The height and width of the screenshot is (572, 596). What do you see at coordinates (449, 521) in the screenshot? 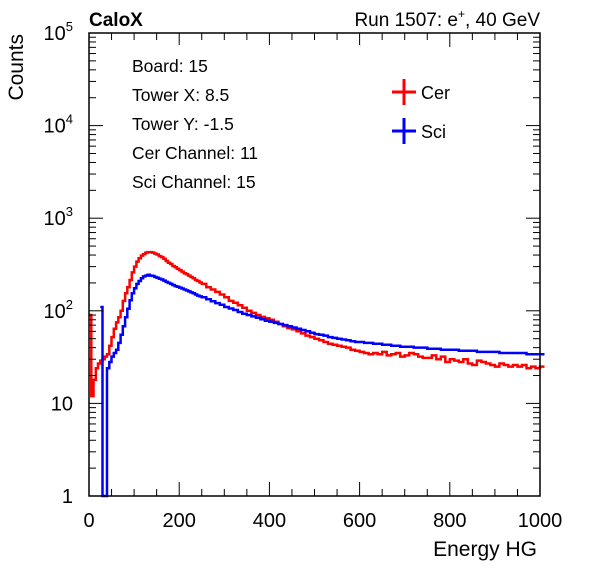
I see `x-tick-label: 800` at bounding box center [449, 521].